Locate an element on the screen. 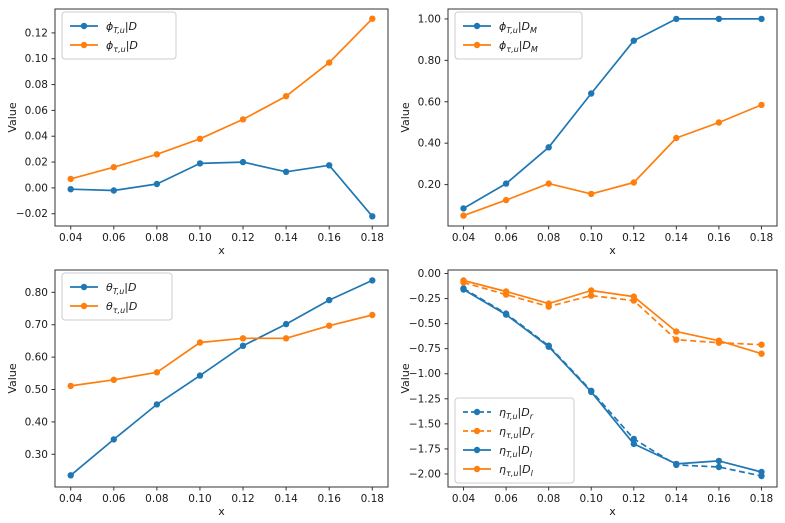  legend-label: ϕτ,u|D is located at coordinates (122, 46).